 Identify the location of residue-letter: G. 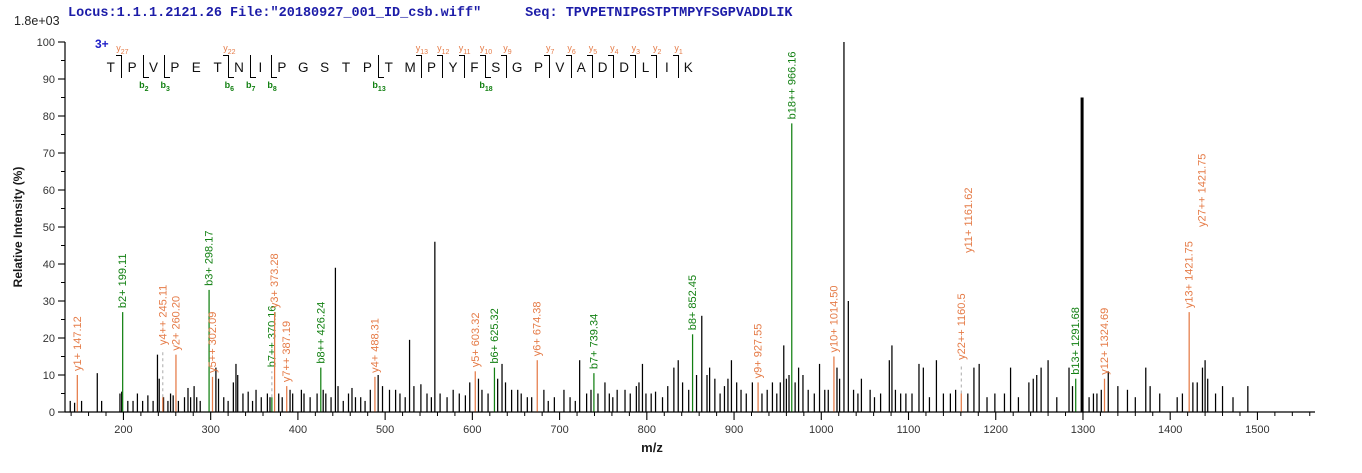
(517, 67).